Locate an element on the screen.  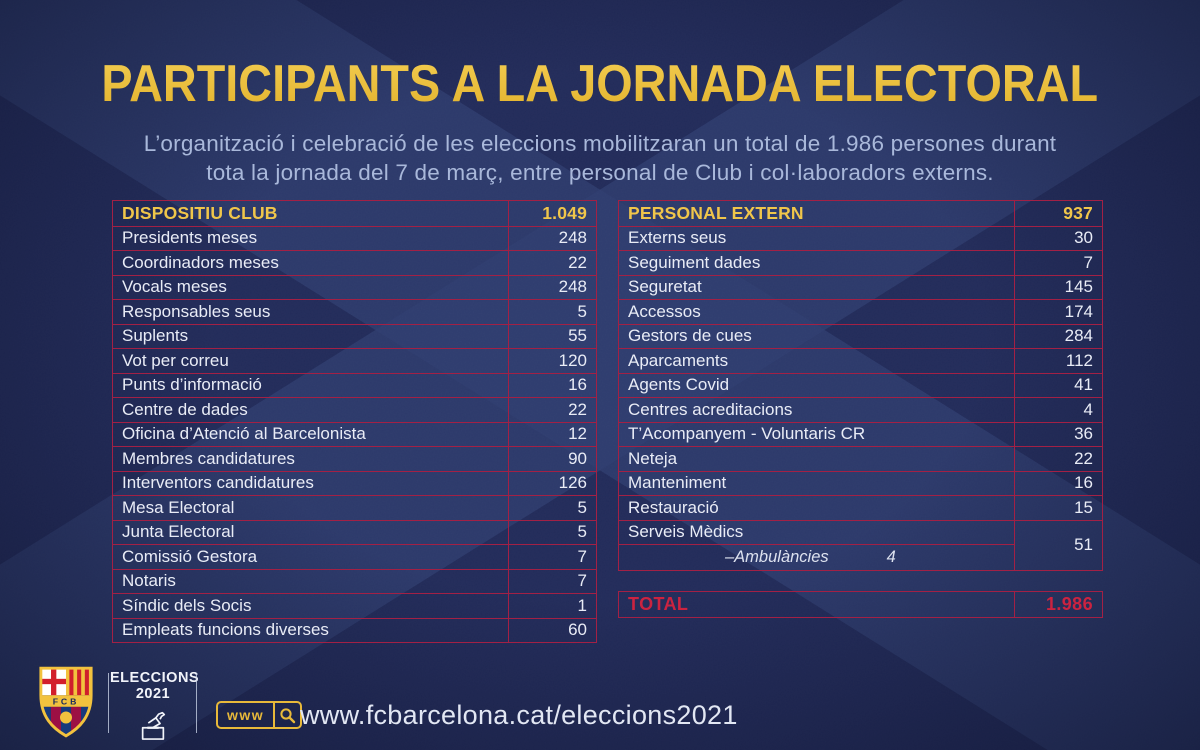
row-label: Junta Electoral is located at coordinates (178, 532).